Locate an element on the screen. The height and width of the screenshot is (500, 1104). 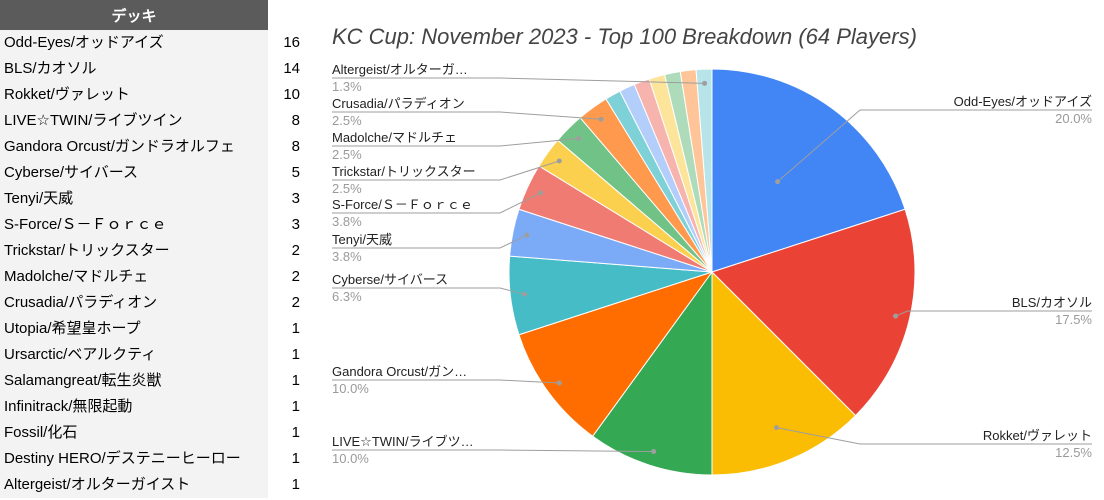
deck-name-cell: Altergeist/オルターガイスト is located at coordinates (134, 485).